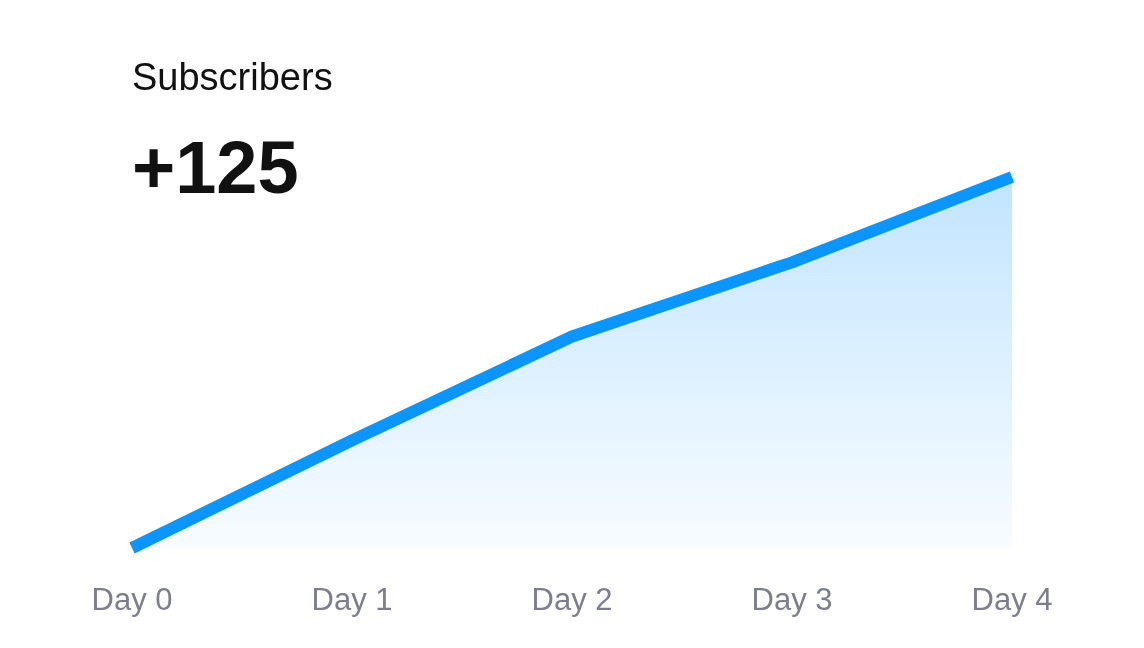  I want to click on x-tick-label: Day 2, so click(572, 599).